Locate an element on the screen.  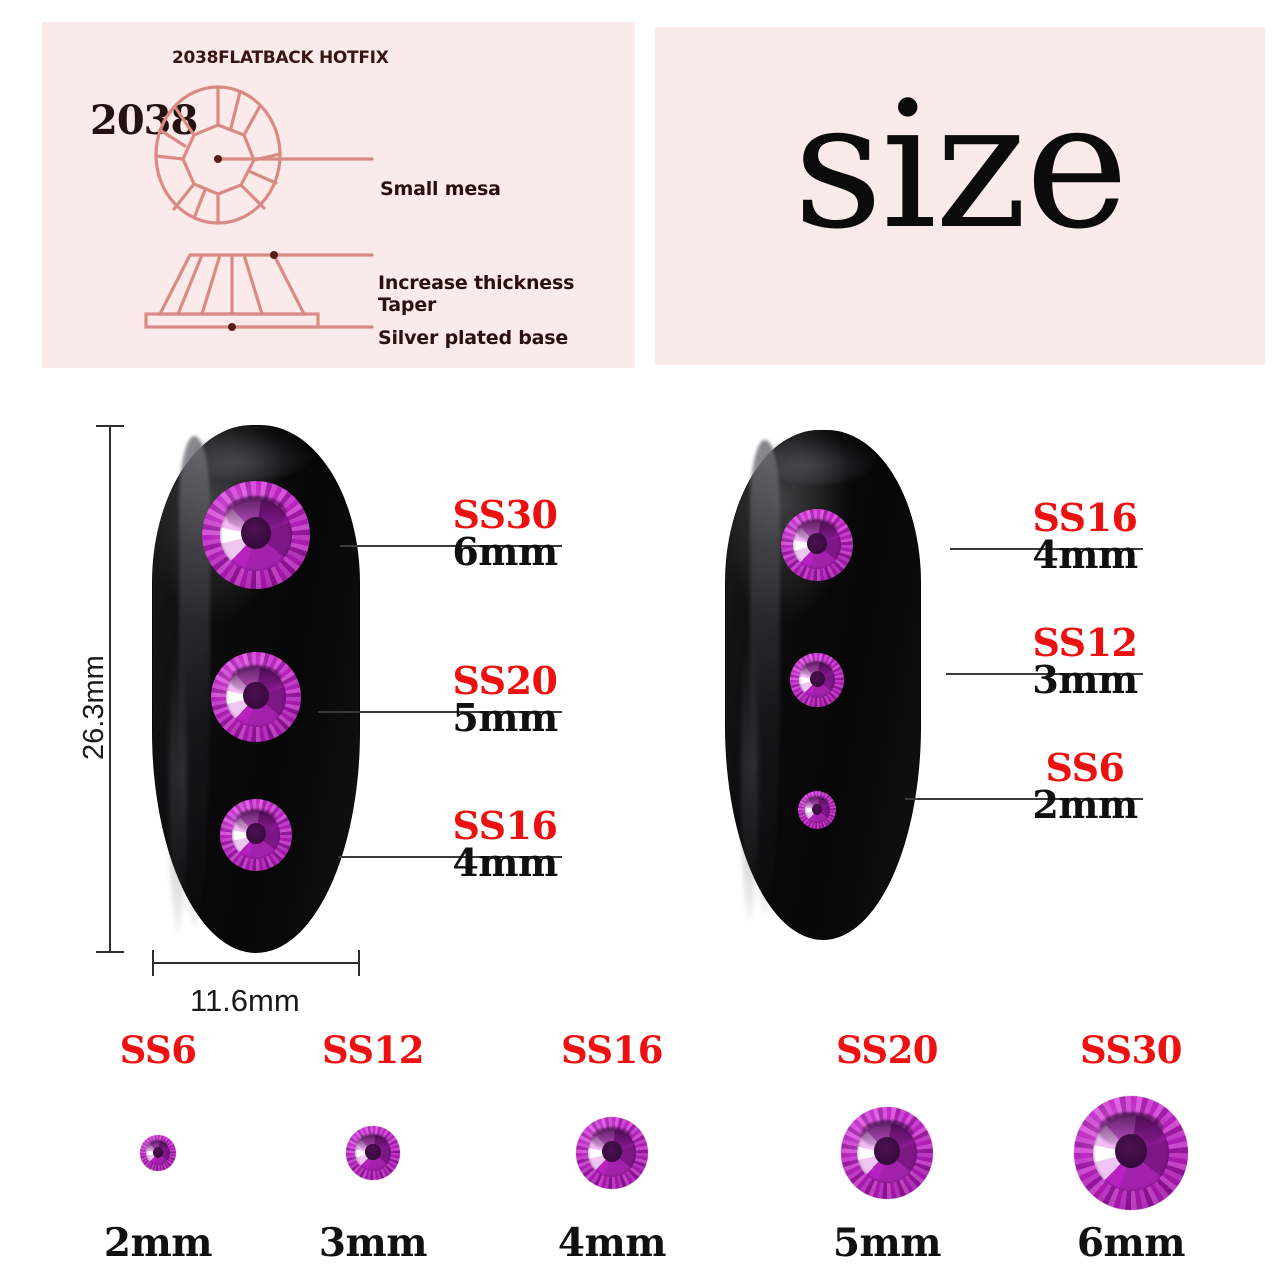
callout-ss12-code: SS12 is located at coordinates (1085, 642).